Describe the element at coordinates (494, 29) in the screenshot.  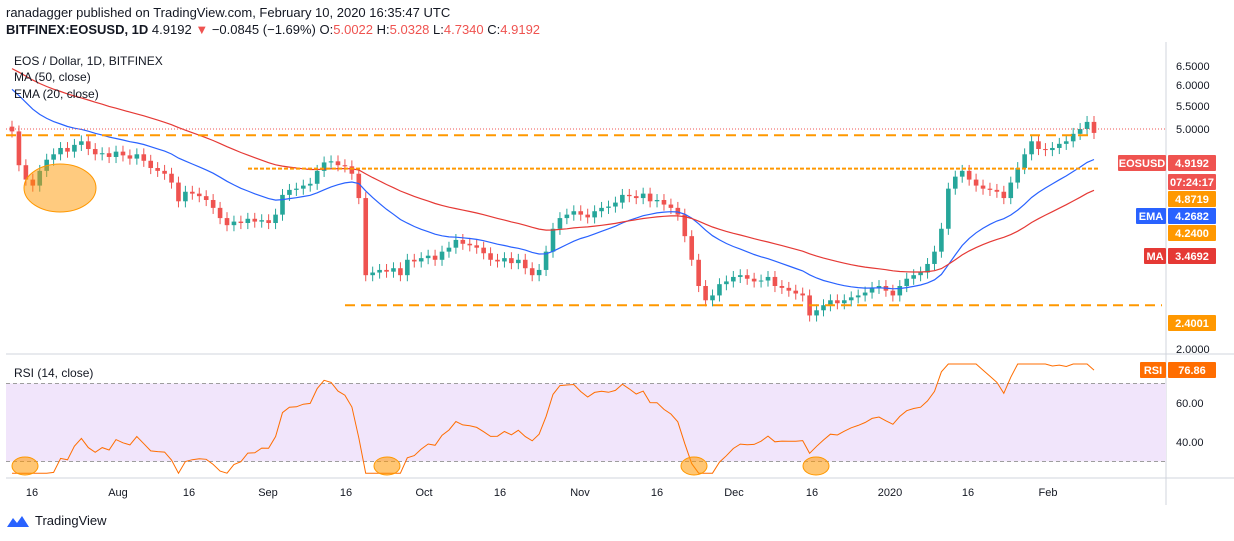
I see `close-label: C:` at that location.